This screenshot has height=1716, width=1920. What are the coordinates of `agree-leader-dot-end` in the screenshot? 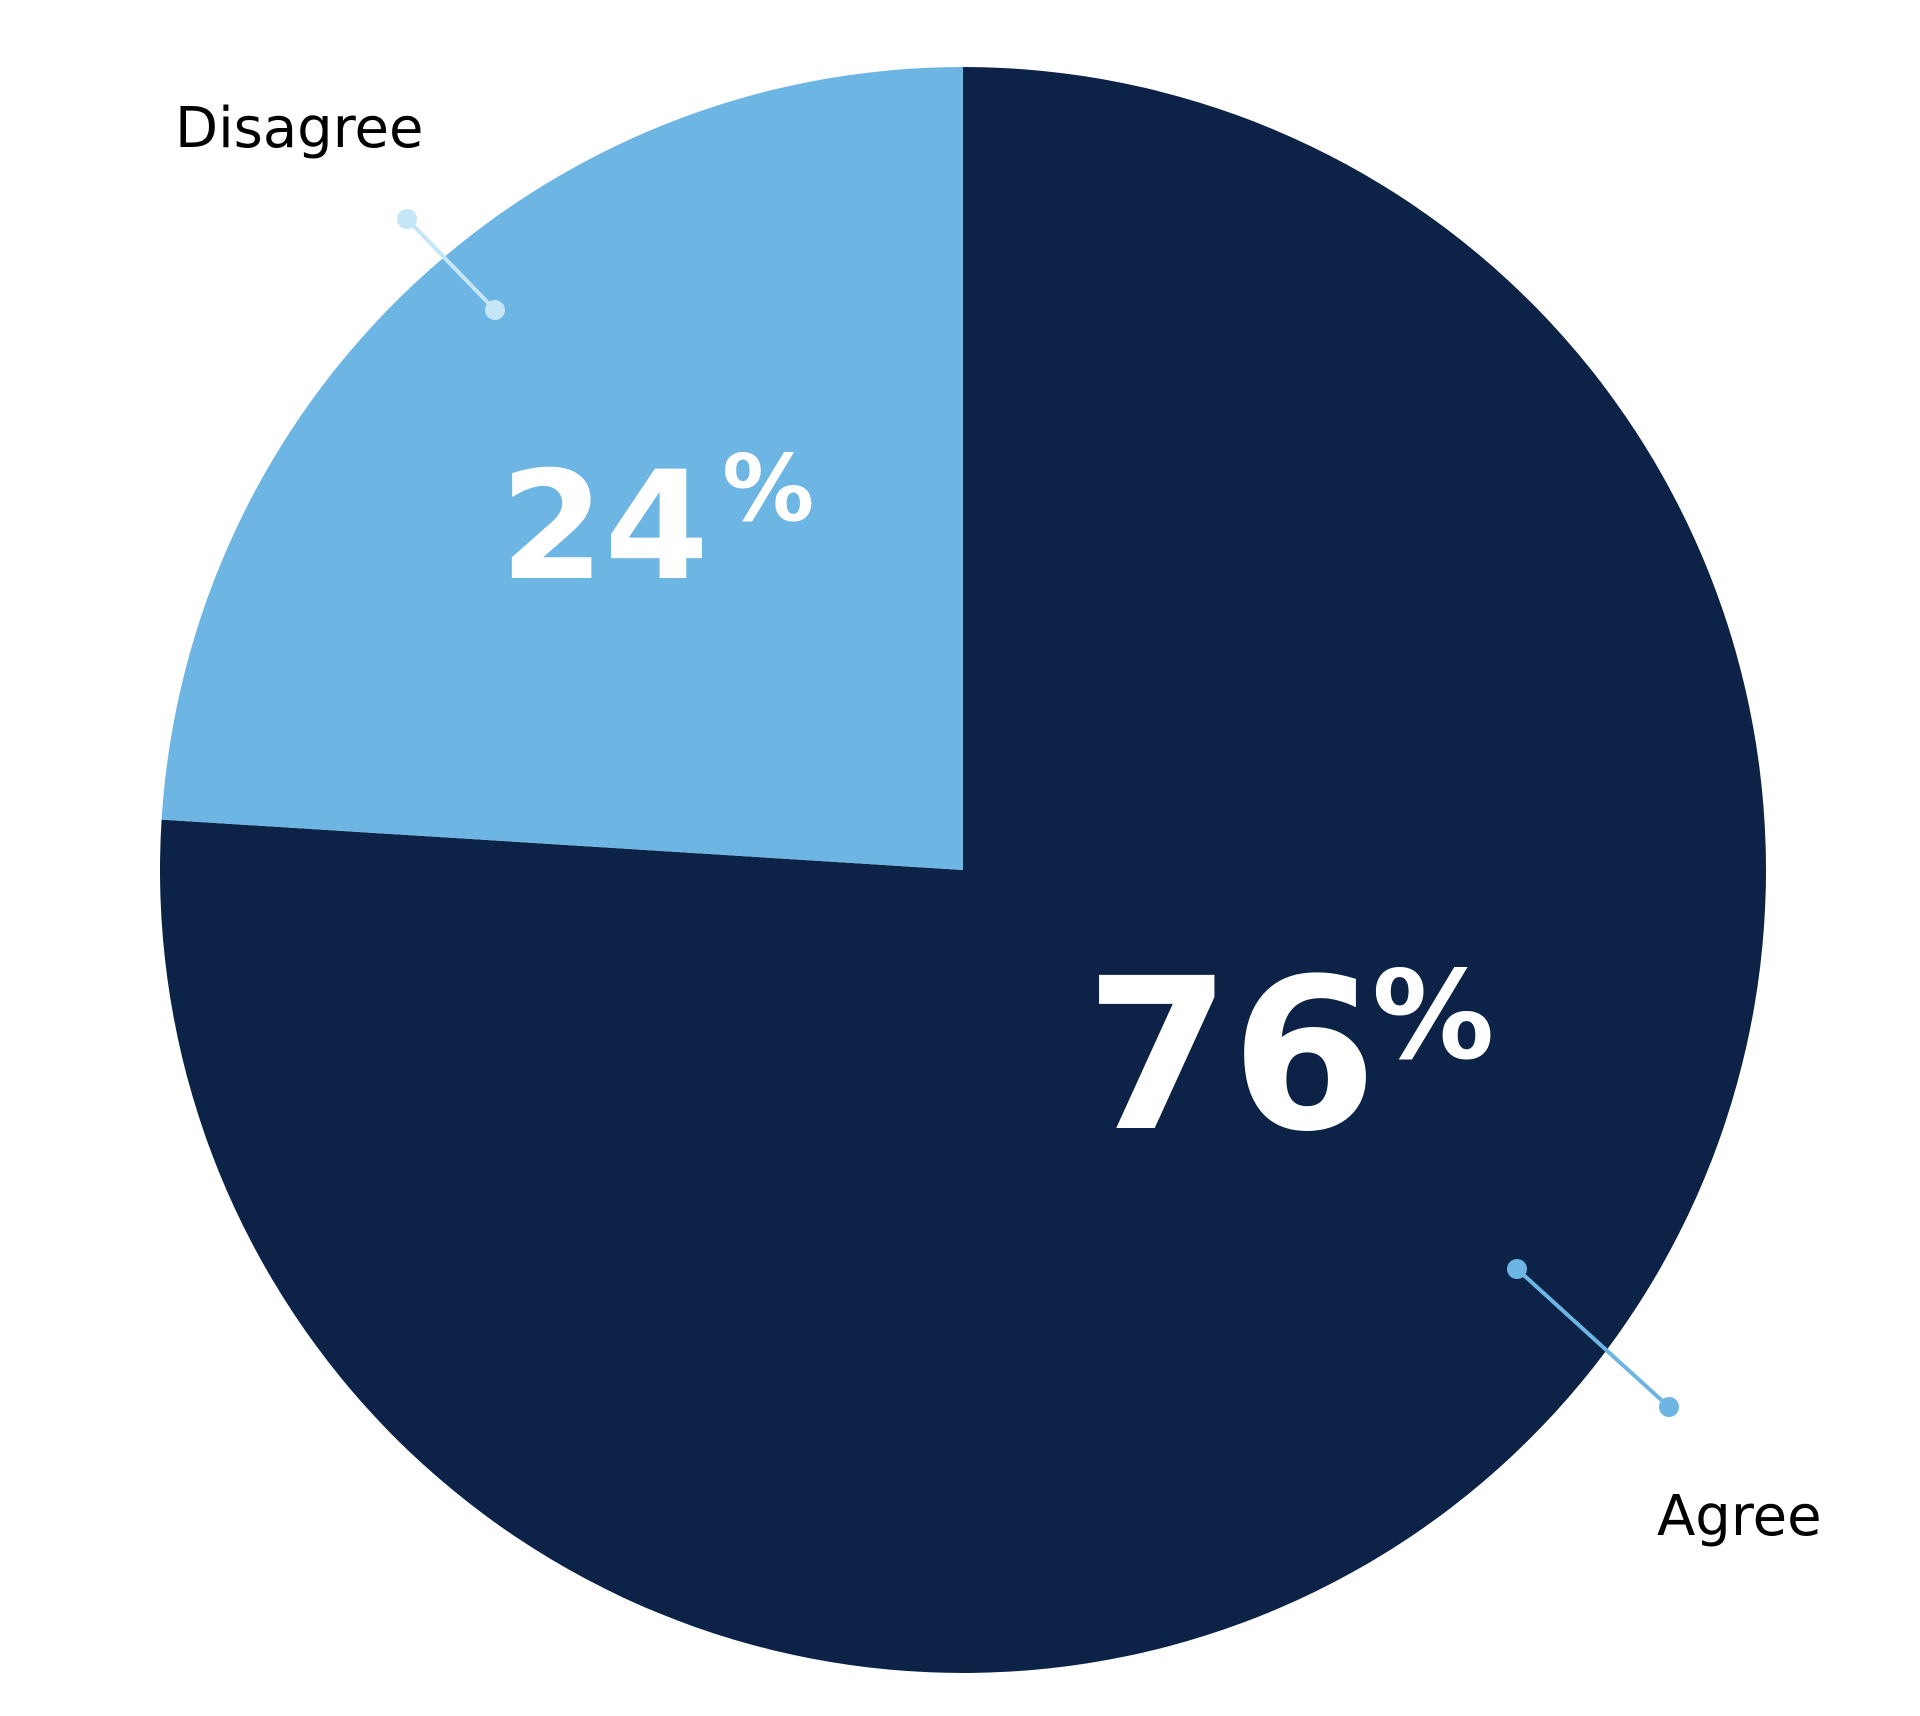 It's located at (1669, 1407).